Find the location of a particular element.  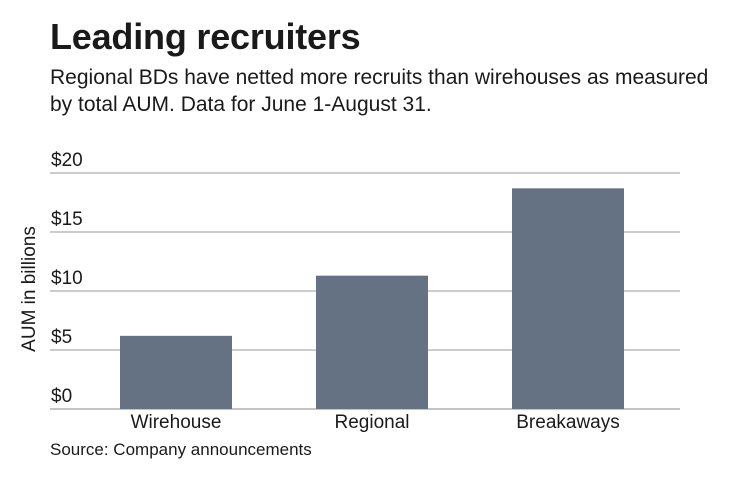

y-tick-label: $0 is located at coordinates (61, 396).